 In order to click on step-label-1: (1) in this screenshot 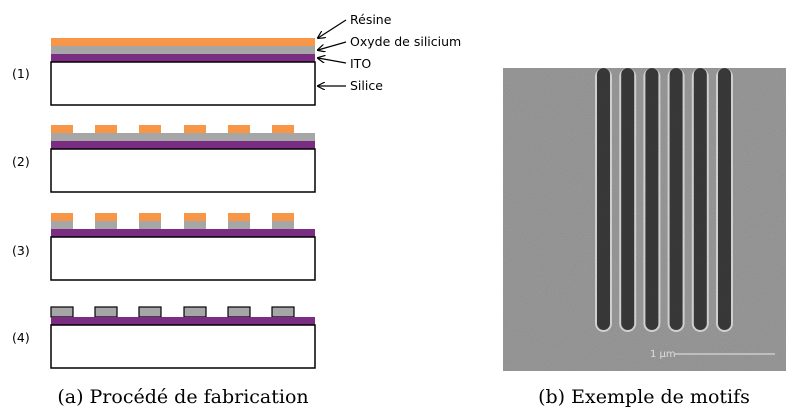, I will do `click(21, 73)`.